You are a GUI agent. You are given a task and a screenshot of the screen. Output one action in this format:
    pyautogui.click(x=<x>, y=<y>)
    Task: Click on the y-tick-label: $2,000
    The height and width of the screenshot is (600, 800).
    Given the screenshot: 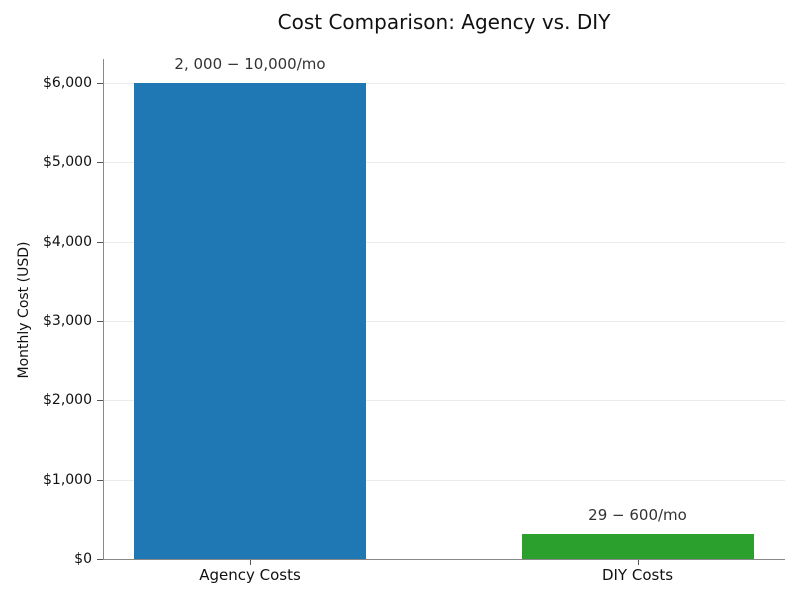 What is the action you would take?
    pyautogui.click(x=67, y=400)
    